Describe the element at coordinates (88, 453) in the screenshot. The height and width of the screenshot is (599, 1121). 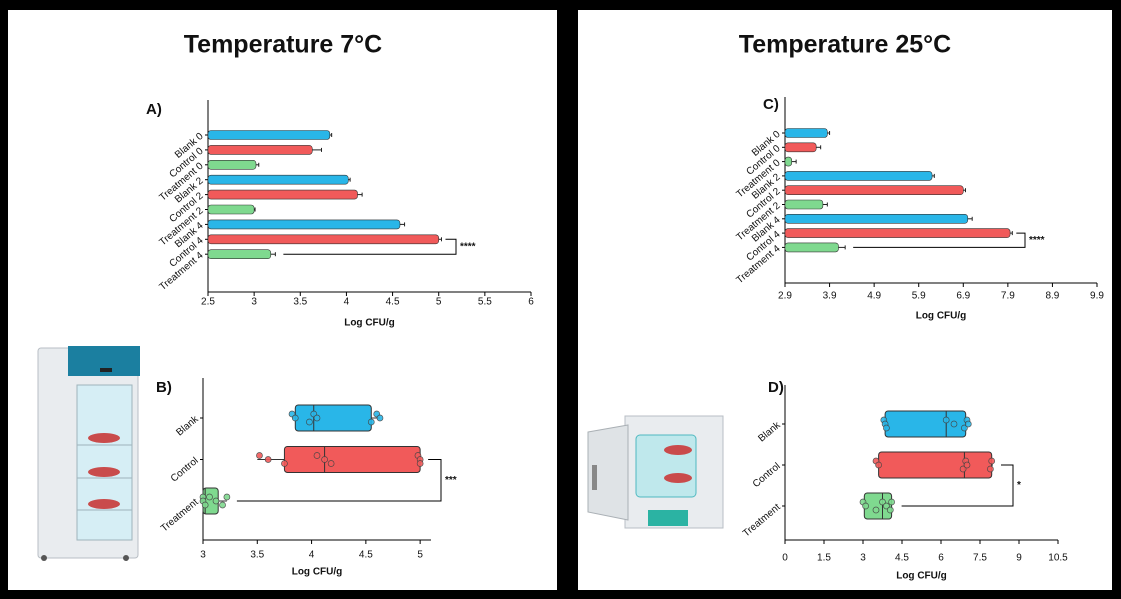
I see `fridge-illustration` at that location.